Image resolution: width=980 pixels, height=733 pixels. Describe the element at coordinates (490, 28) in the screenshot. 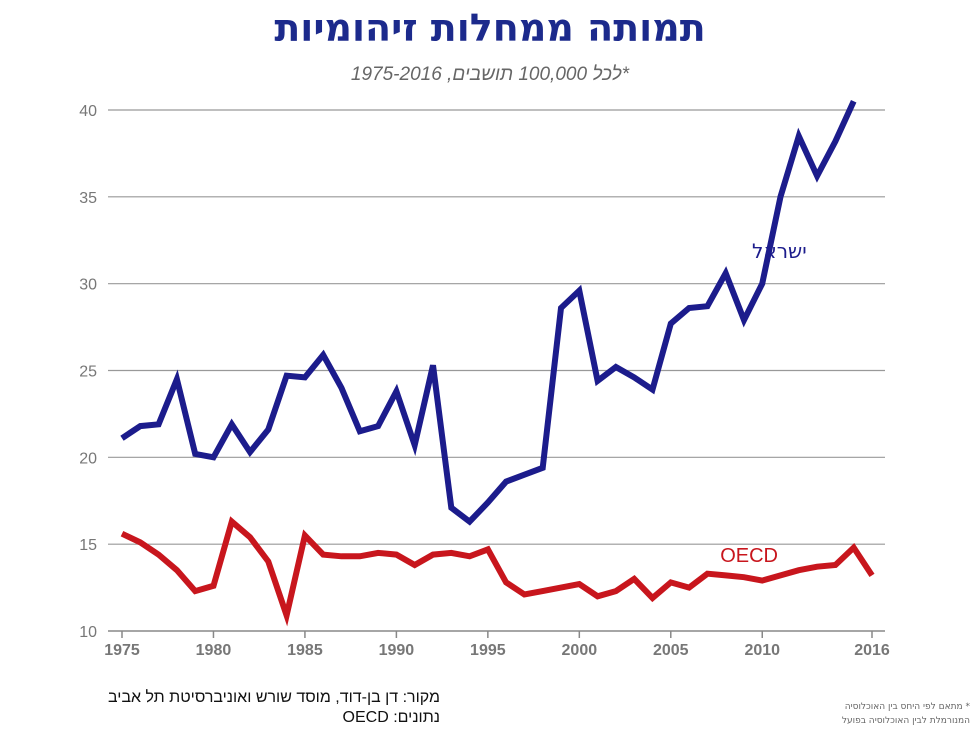

I see `chart-title: תמותה ממחלות זיהומיות` at that location.